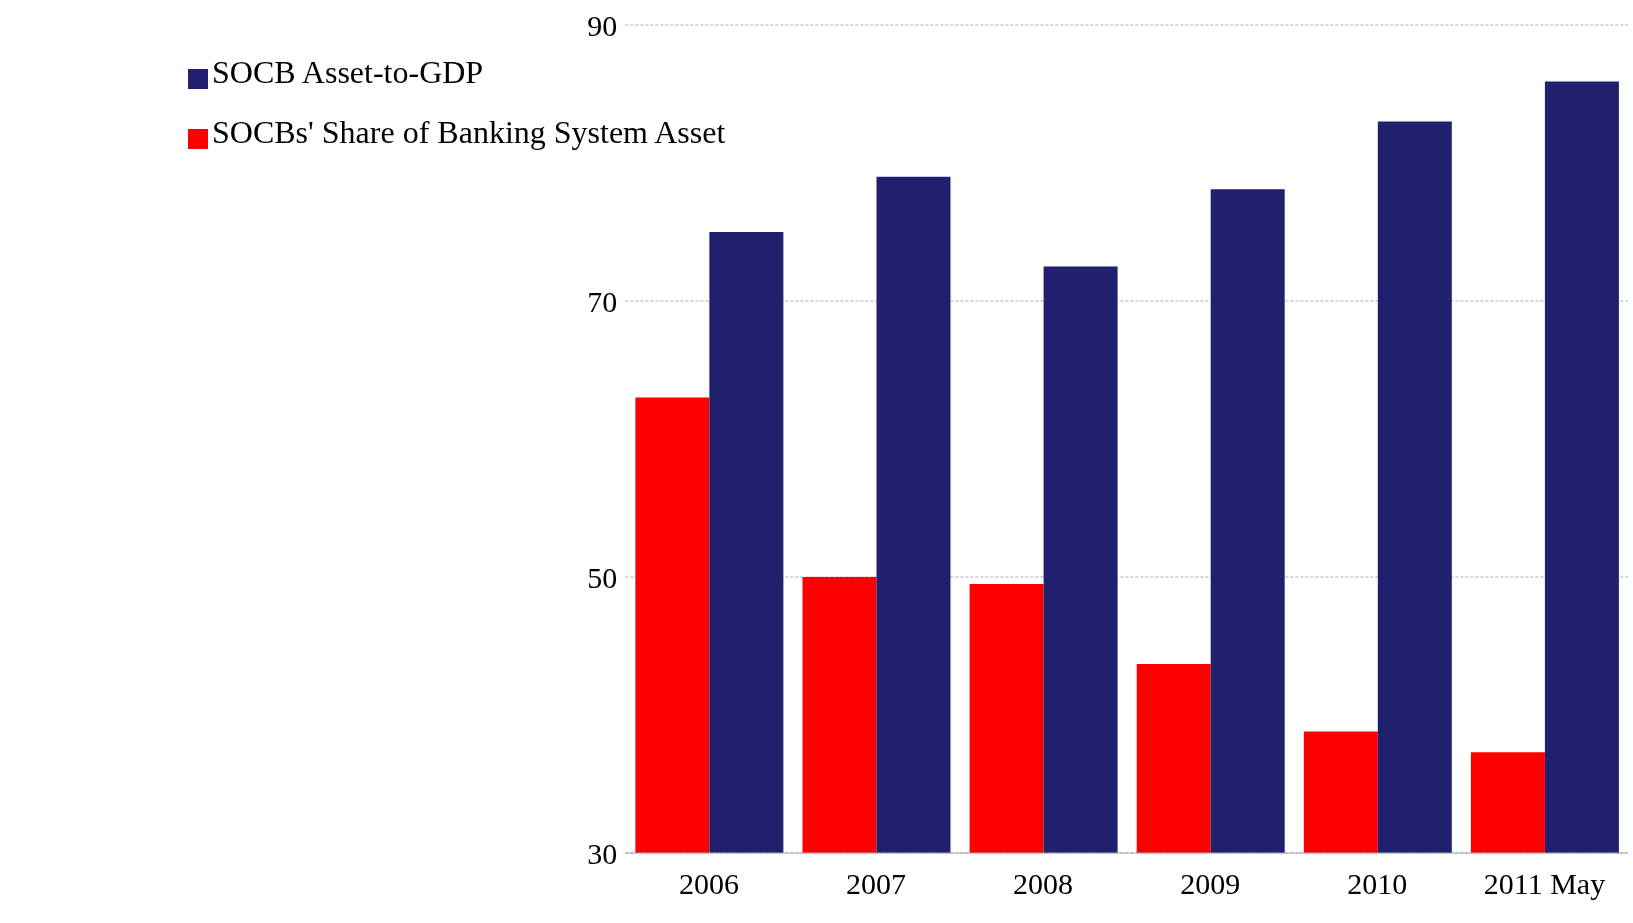 The image size is (1633, 923). Describe the element at coordinates (602, 853) in the screenshot. I see `y-tick-label: 30` at that location.